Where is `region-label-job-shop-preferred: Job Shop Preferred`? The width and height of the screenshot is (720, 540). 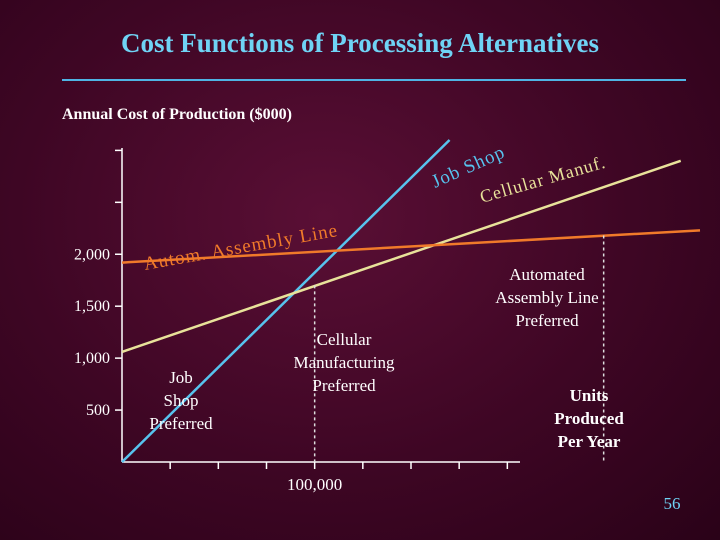
region-label-job-shop-preferred: Job Shop Preferred is located at coordinates (181, 400).